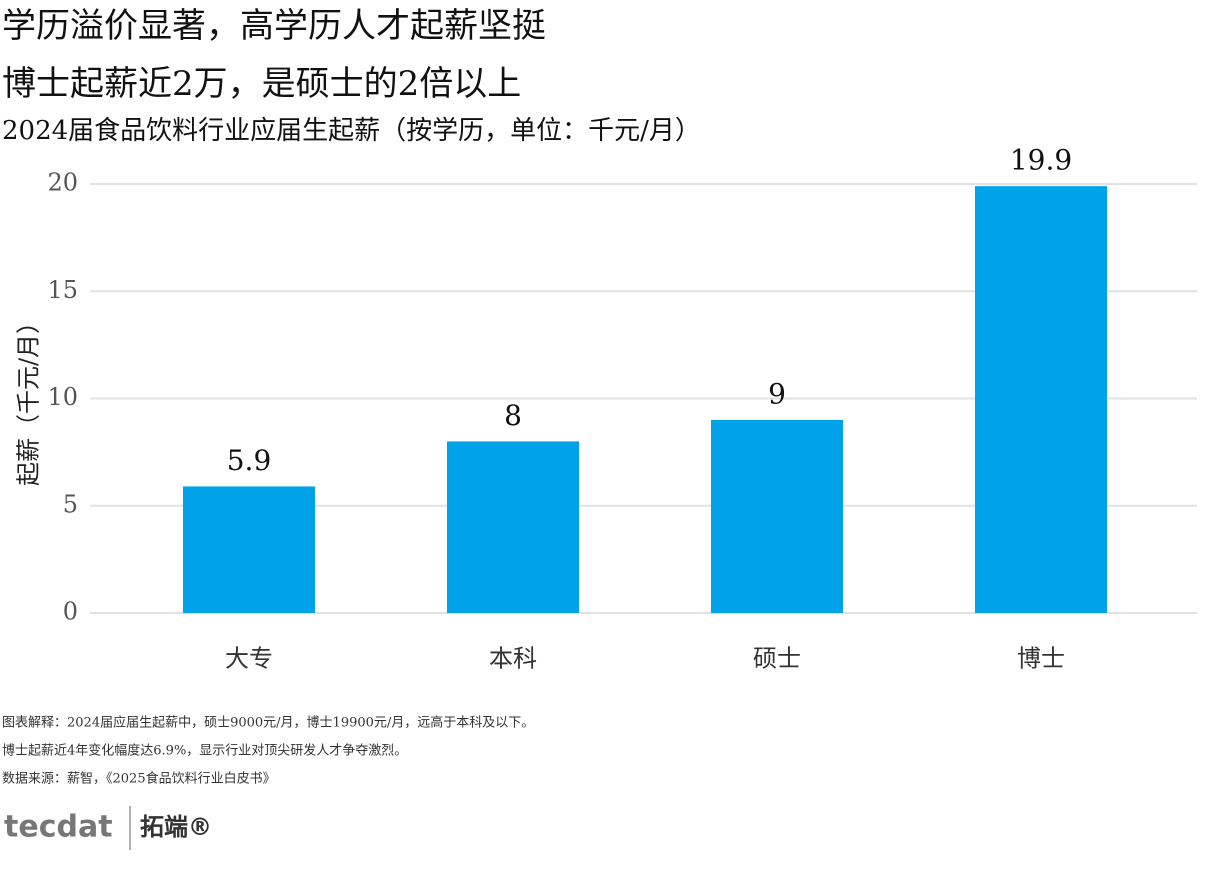 Image resolution: width=1212 pixels, height=870 pixels. Describe the element at coordinates (249, 659) in the screenshot. I see `x-tick-label: 大专` at that location.